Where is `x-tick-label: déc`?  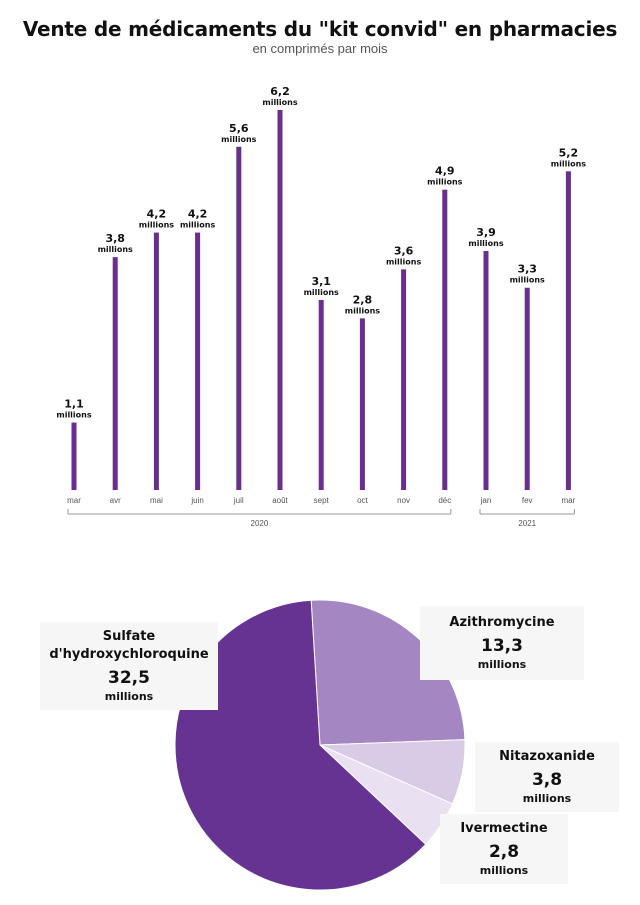 x-tick-label: déc is located at coordinates (444, 500).